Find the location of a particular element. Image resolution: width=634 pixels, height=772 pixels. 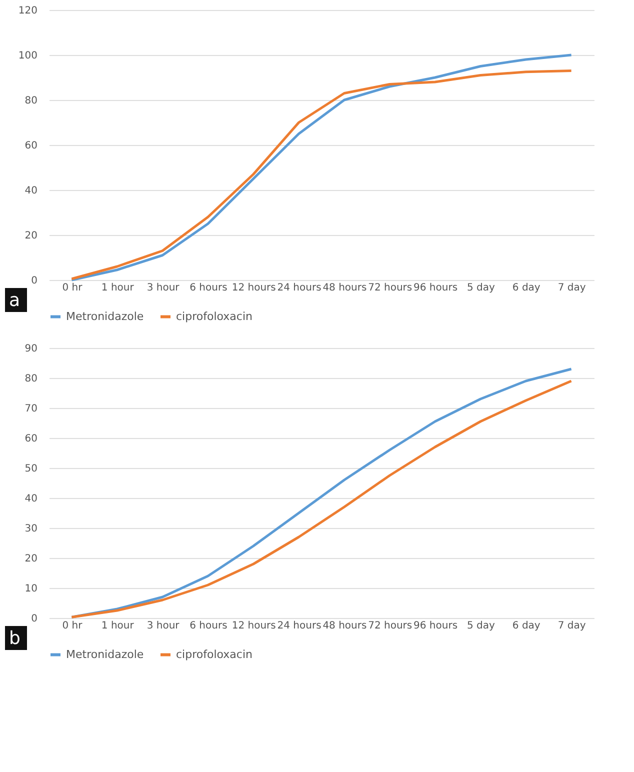

y-tick-label: 120 is located at coordinates (28, 11).